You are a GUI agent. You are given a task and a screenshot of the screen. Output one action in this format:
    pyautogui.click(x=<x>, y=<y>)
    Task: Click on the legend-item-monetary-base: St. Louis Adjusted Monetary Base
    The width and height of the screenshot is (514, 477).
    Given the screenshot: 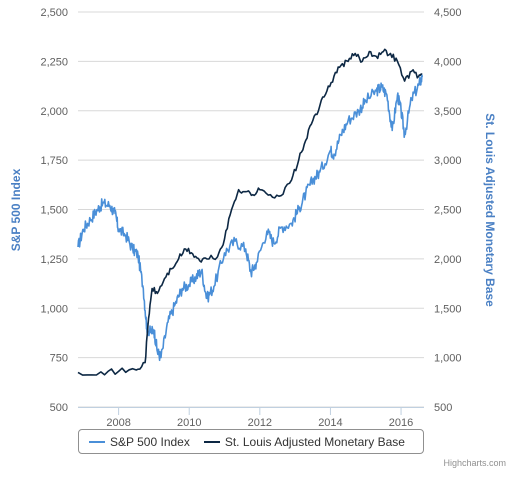 What is the action you would take?
    pyautogui.click(x=304, y=441)
    